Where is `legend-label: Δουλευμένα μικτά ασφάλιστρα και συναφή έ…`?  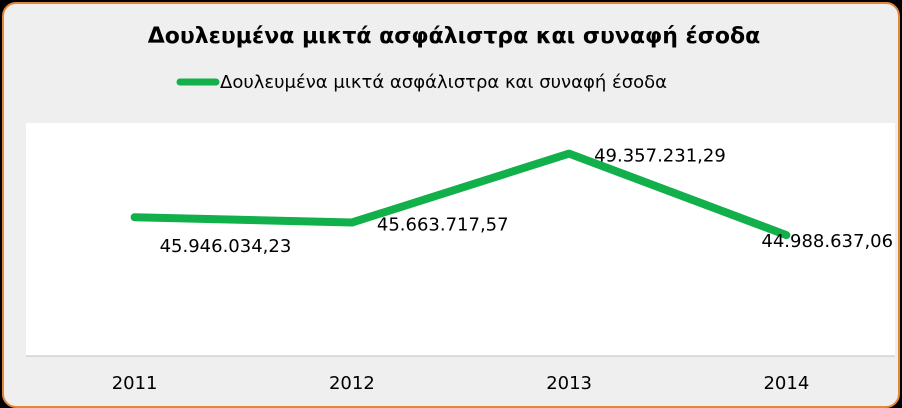
legend-label: Δουλευμένα μικτά ασφάλιστρα και συναφή έ… is located at coordinates (443, 82).